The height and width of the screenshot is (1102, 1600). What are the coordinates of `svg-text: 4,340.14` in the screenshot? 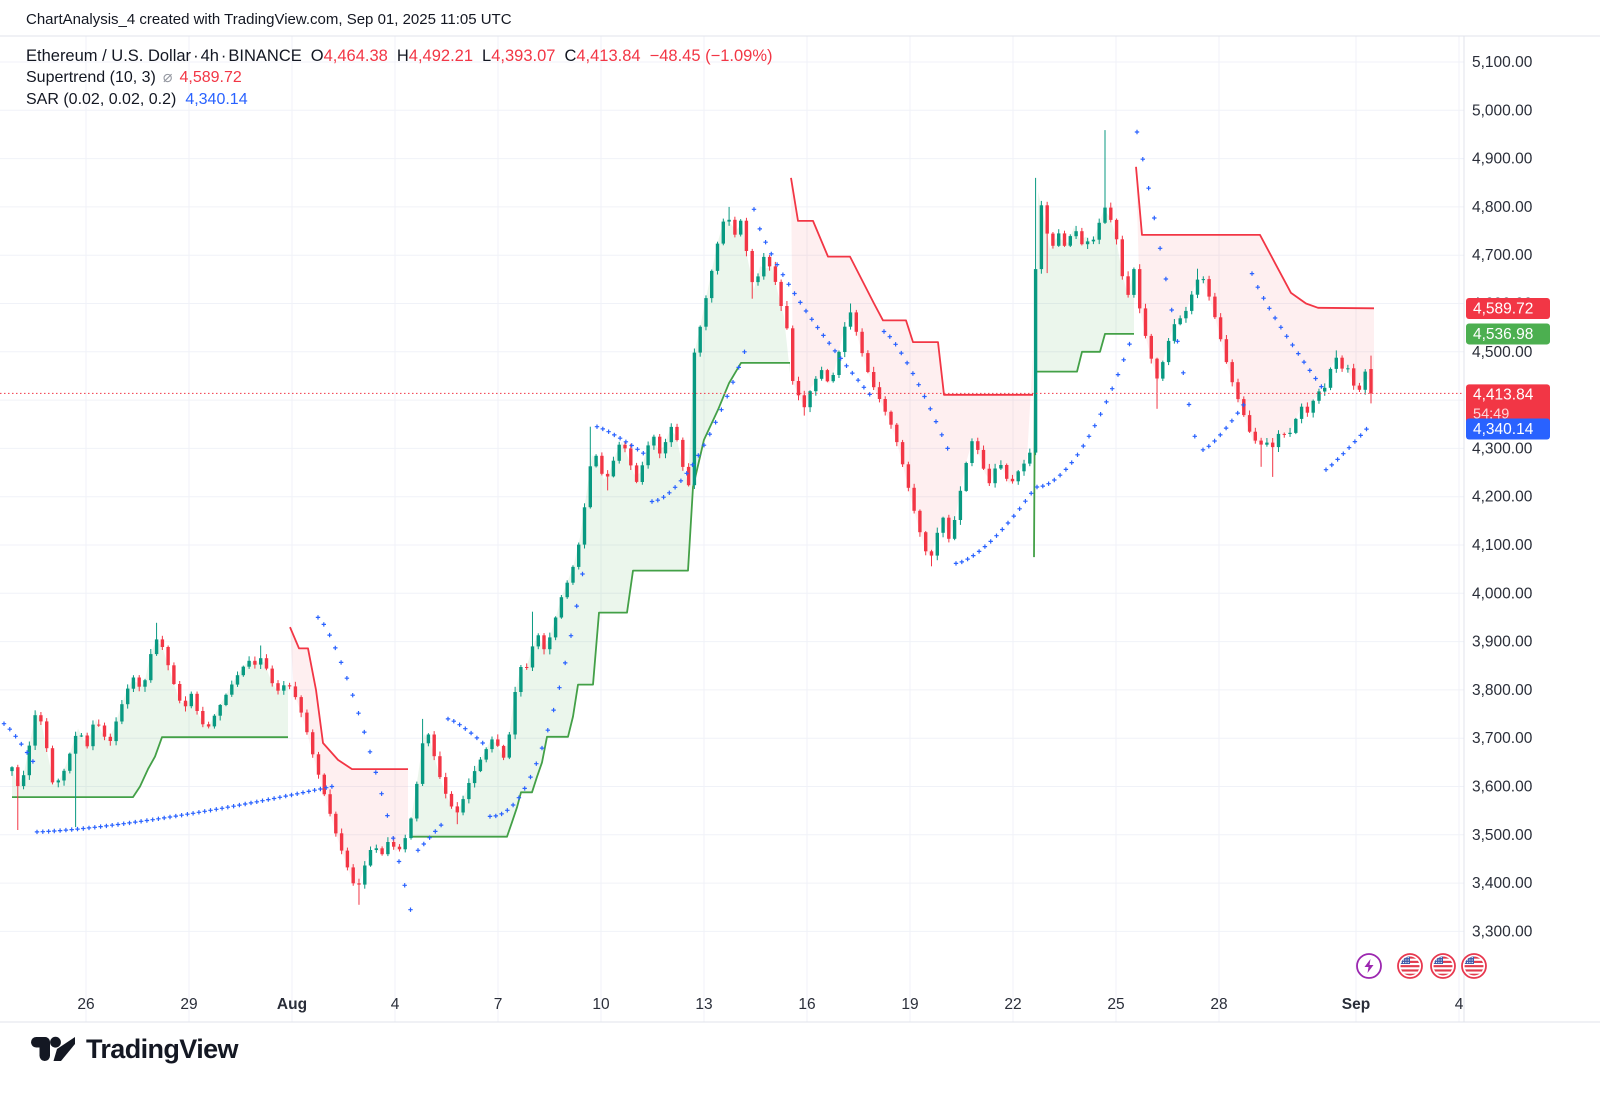 It's located at (1503, 429).